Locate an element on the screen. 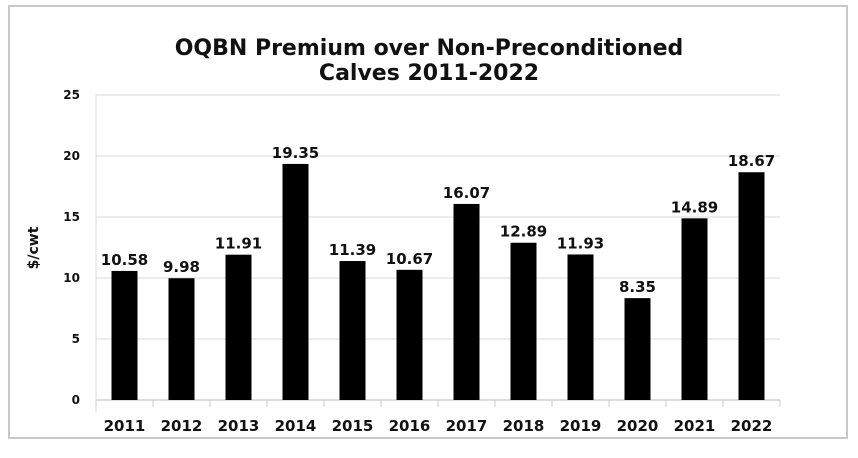 Image resolution: width=858 pixels, height=458 pixels. x-tick-label-2021: 2021 is located at coordinates (695, 426).